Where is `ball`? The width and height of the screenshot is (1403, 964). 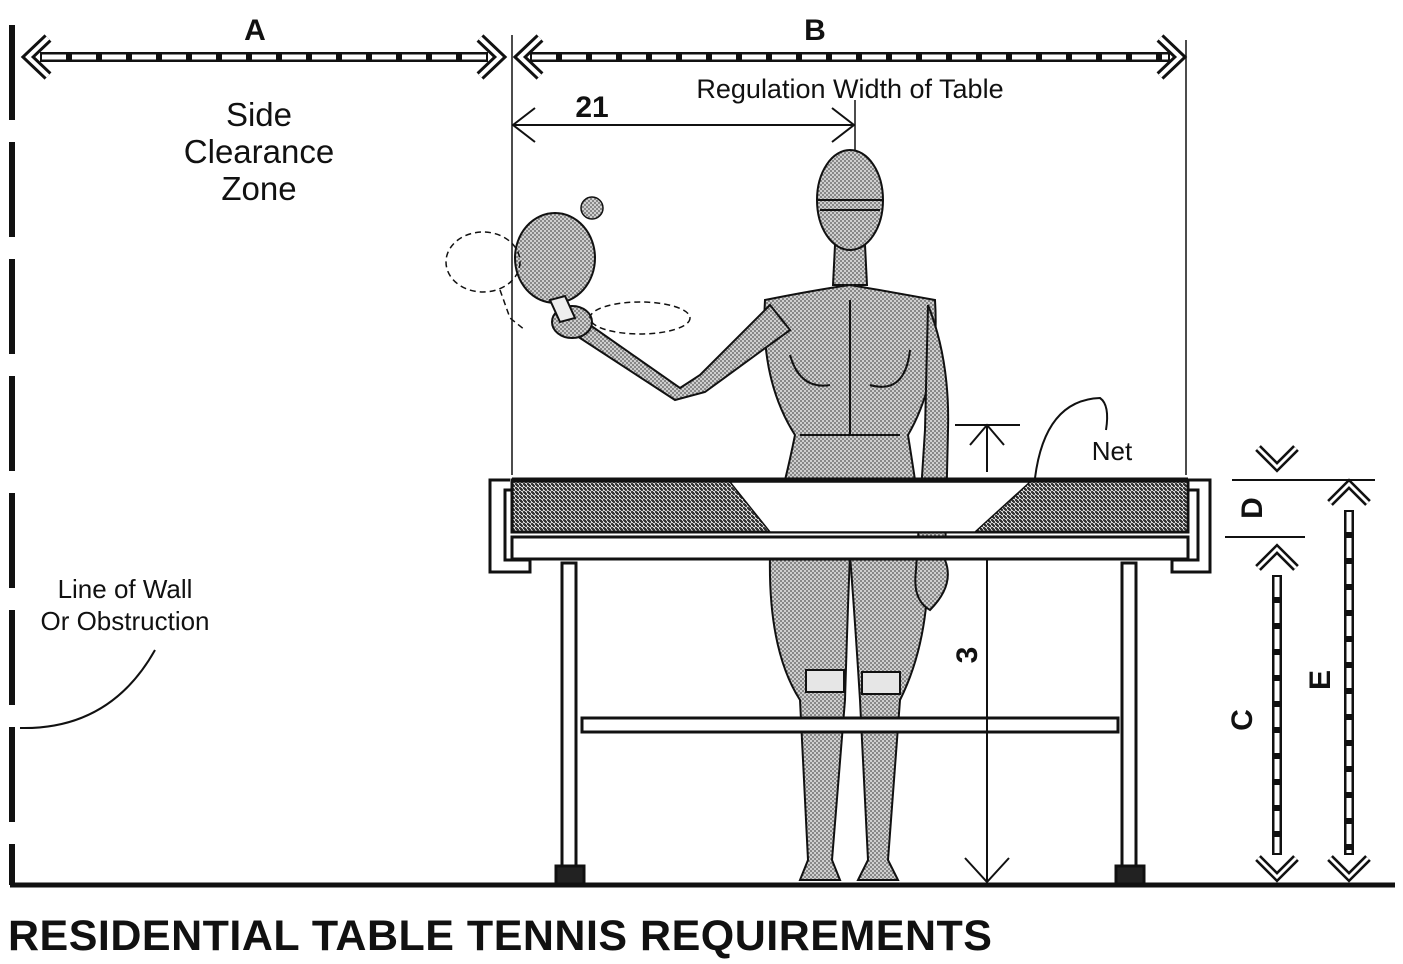 ball is located at coordinates (592, 208).